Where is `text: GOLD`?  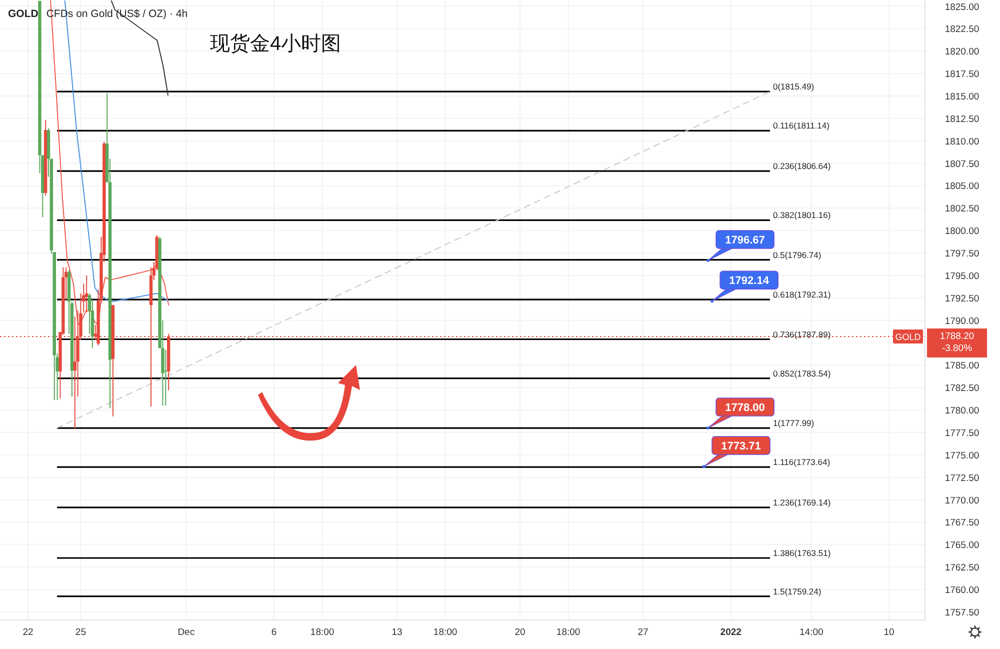
text: GOLD is located at coordinates (23, 14).